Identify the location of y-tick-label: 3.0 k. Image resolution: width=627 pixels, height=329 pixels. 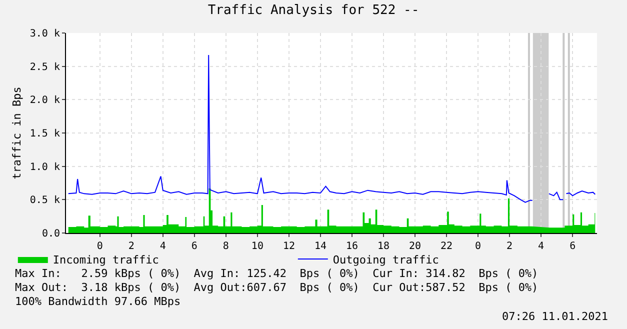
(45, 34).